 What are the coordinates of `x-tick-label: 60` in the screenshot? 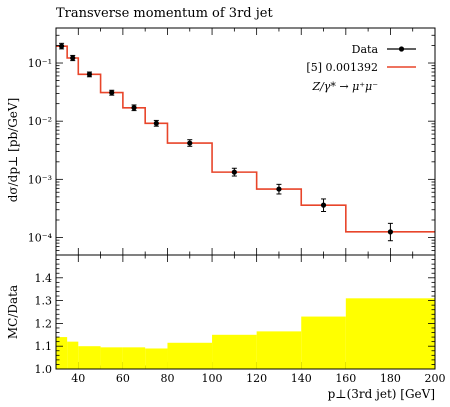 It's located at (123, 378).